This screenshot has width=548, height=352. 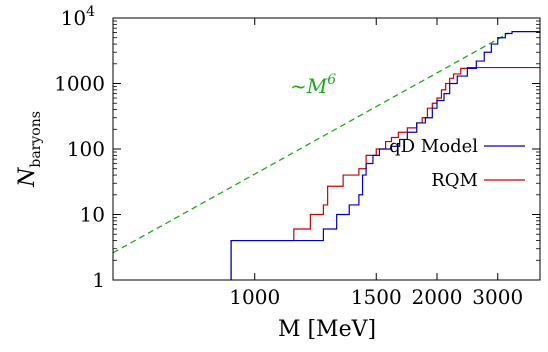 I want to click on legend: qD Model RQM, so click(x=457, y=163).